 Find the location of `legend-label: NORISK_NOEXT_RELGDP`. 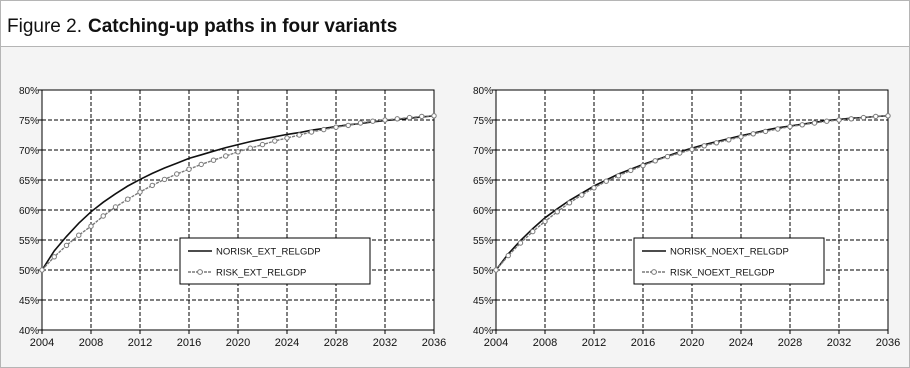

legend-label: NORISK_NOEXT_RELGDP is located at coordinates (729, 252).